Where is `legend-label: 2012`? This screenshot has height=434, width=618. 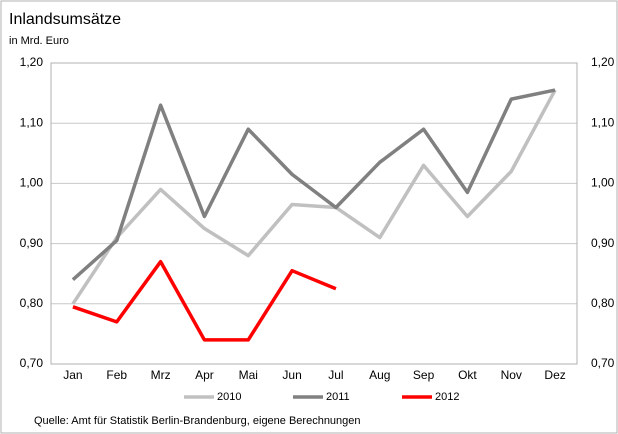
legend-label: 2012 is located at coordinates (447, 397).